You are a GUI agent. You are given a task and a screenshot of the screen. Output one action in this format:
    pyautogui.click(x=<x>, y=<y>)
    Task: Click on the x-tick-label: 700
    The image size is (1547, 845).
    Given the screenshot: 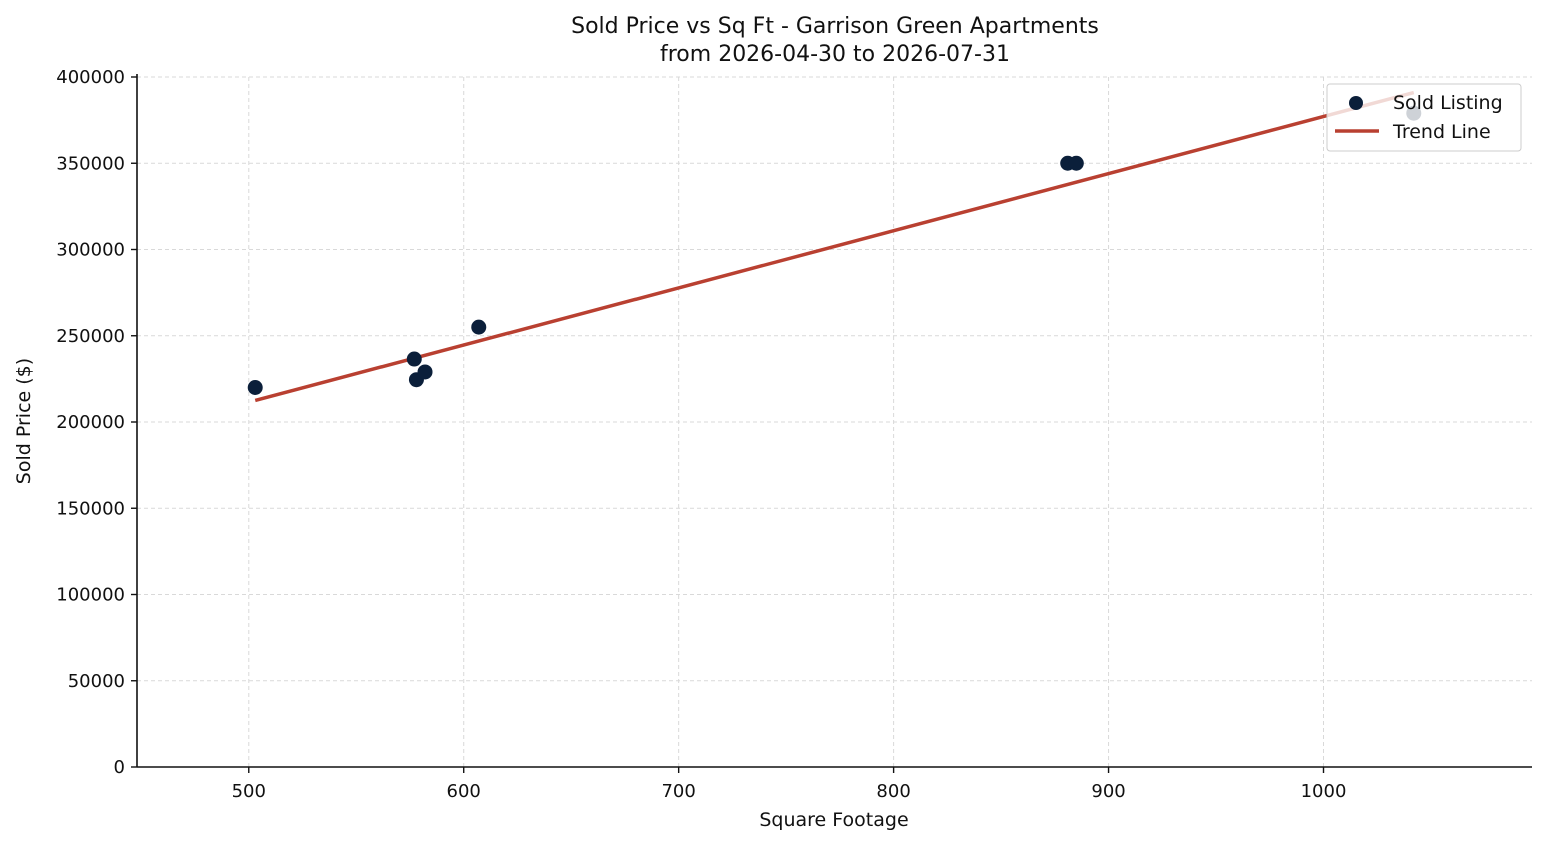 What is the action you would take?
    pyautogui.click(x=678, y=791)
    